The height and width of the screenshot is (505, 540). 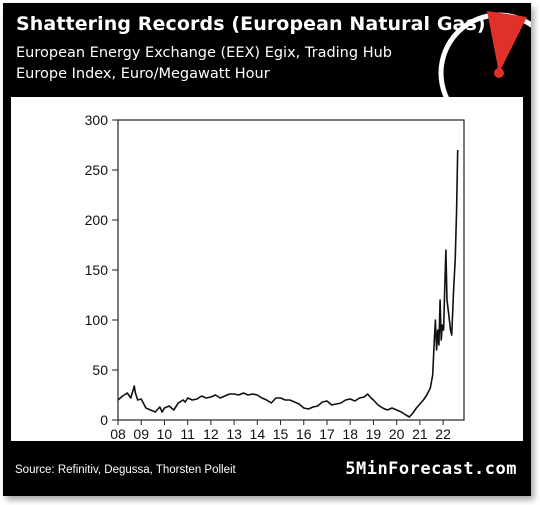 What do you see at coordinates (141, 433) in the screenshot?
I see `x-tick-label: 09` at bounding box center [141, 433].